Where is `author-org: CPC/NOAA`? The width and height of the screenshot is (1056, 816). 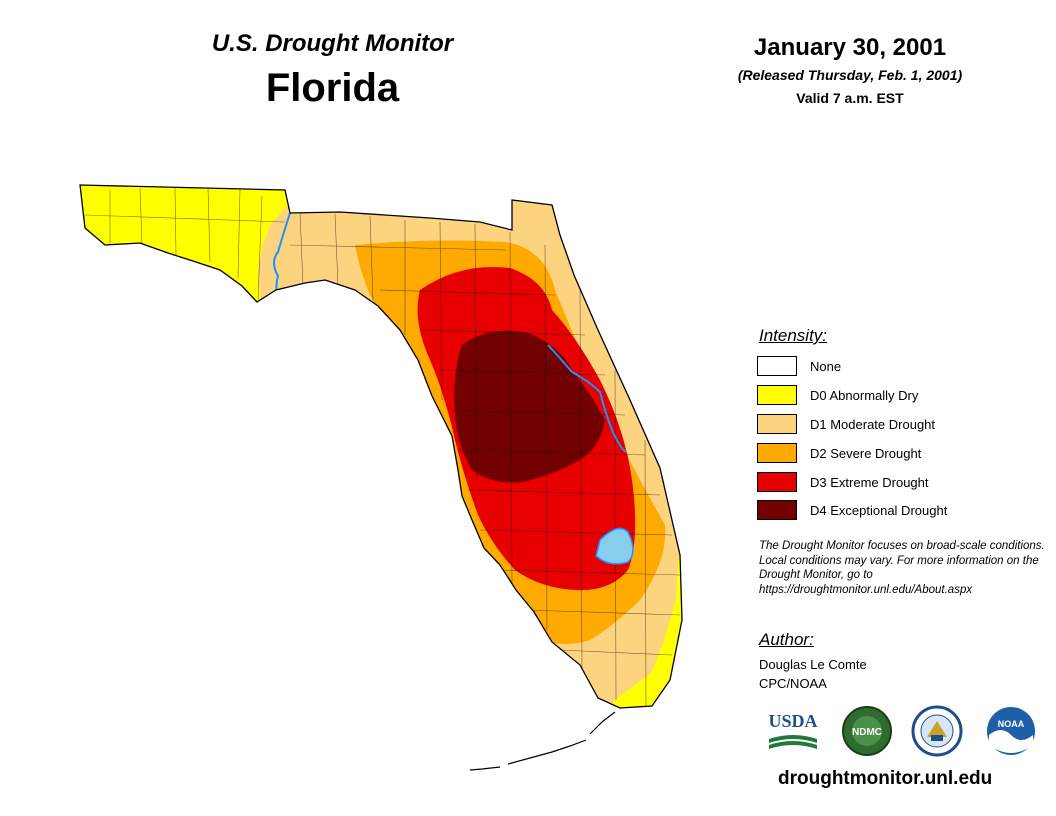
author-org: CPC/NOAA is located at coordinates (793, 683).